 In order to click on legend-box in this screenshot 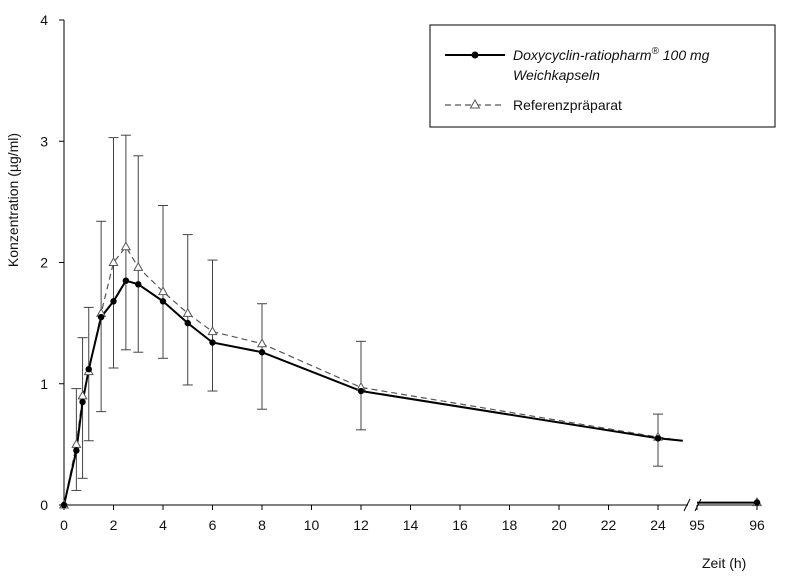, I will do `click(602, 76)`.